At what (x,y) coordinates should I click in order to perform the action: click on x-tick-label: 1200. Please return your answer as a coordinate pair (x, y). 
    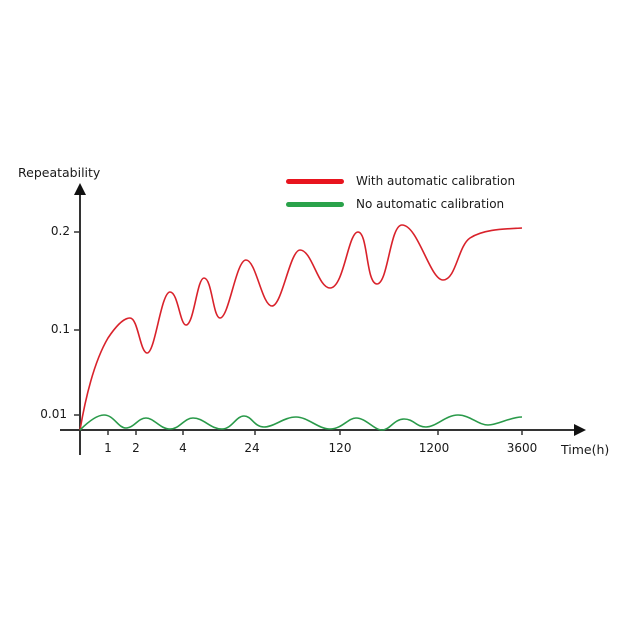
    Looking at the image, I should click on (434, 448).